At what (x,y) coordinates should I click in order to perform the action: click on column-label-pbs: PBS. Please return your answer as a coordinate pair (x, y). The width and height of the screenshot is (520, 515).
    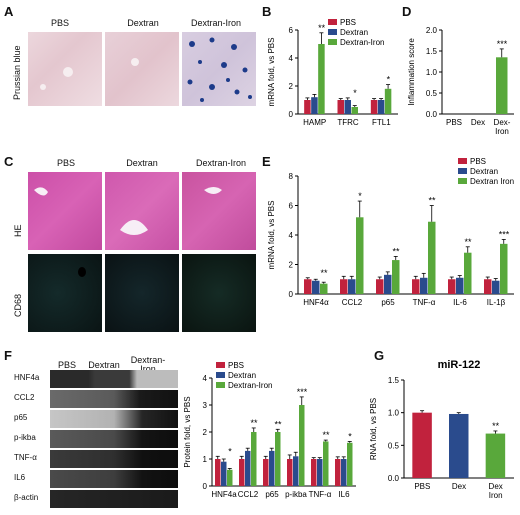
    Looking at the image, I should click on (65, 163).